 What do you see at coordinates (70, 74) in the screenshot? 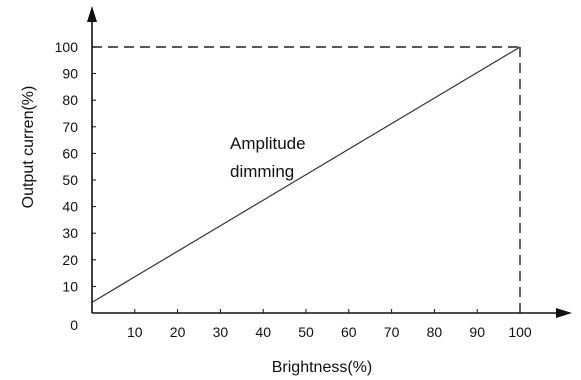
I see `y-tick-label: 90` at bounding box center [70, 74].